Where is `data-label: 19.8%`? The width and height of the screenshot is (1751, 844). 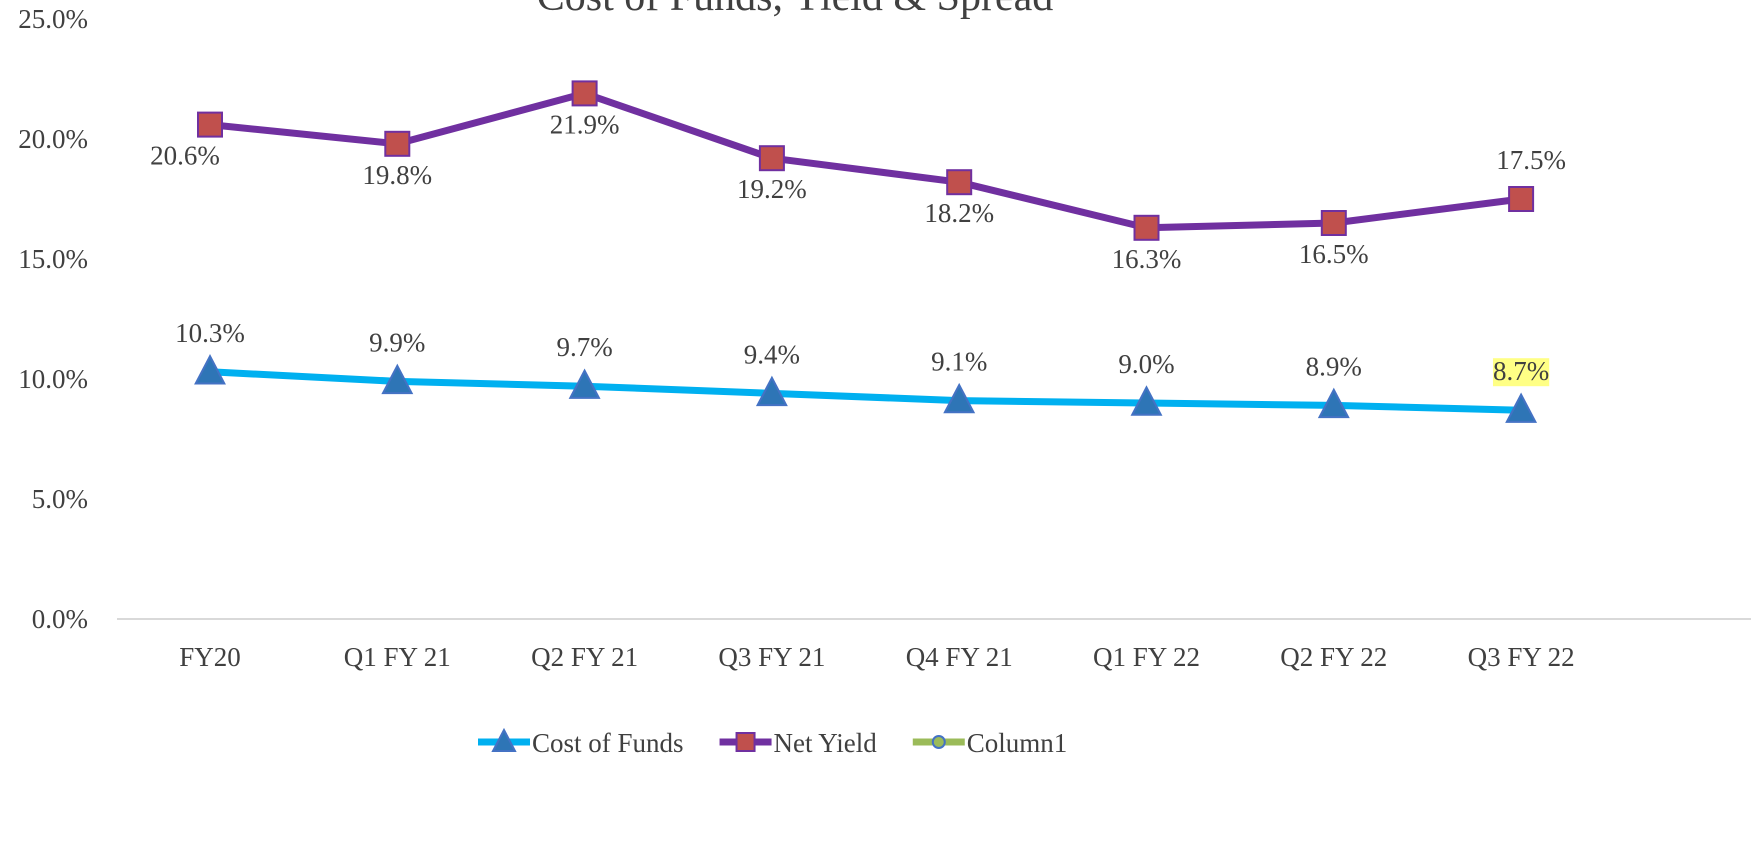 data-label: 19.8% is located at coordinates (397, 175).